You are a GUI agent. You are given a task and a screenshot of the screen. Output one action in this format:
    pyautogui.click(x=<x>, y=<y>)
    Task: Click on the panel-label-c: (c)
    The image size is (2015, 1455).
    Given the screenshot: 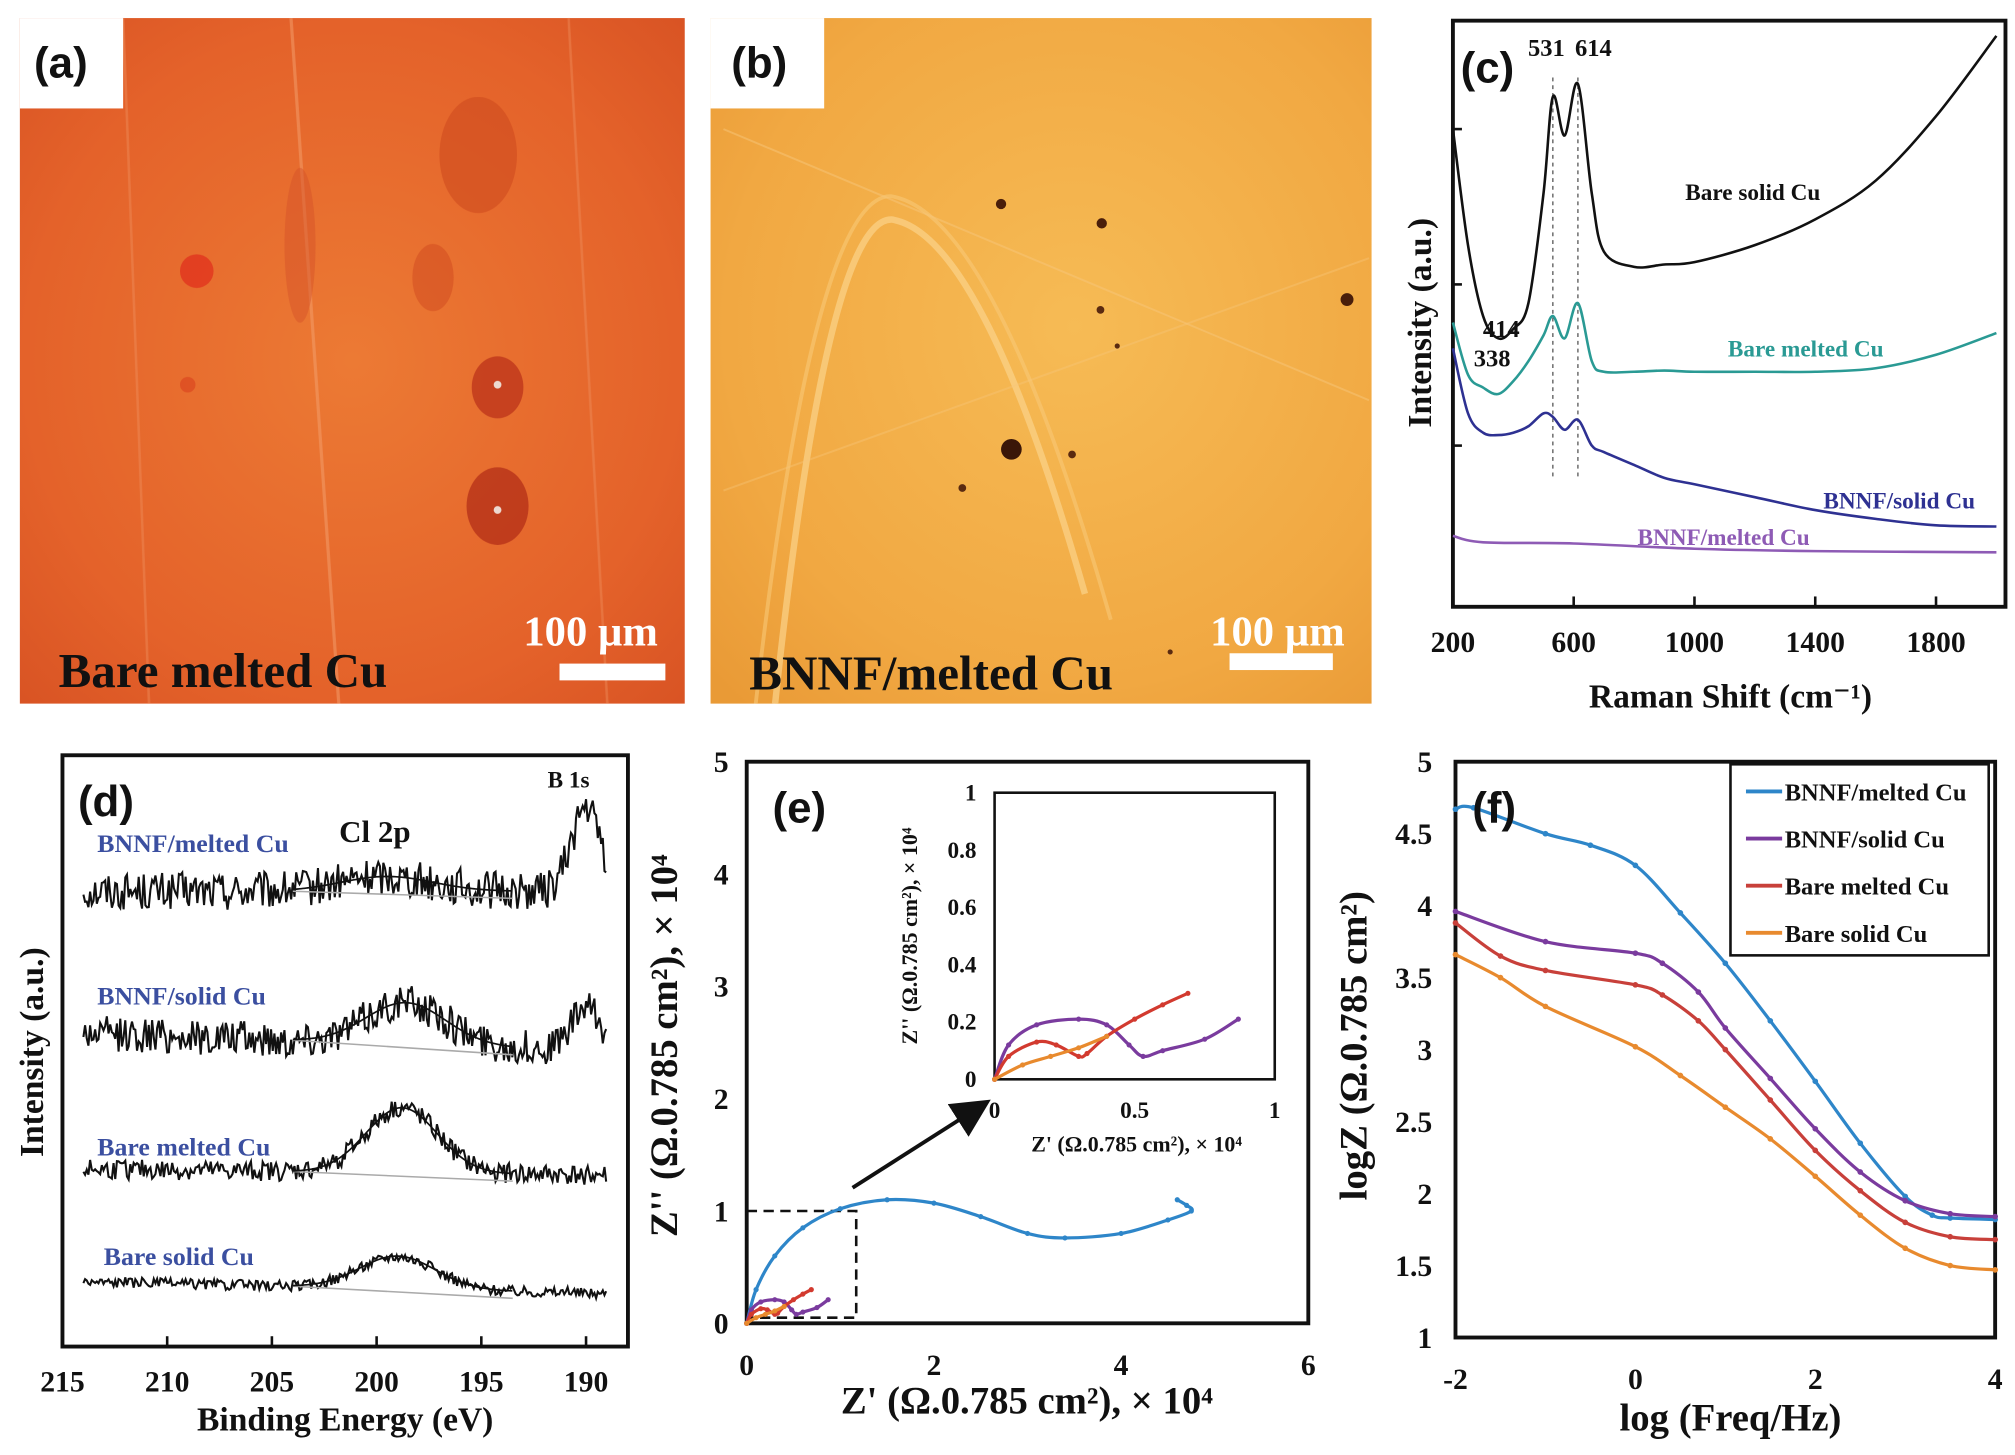 What is the action you would take?
    pyautogui.click(x=1488, y=68)
    